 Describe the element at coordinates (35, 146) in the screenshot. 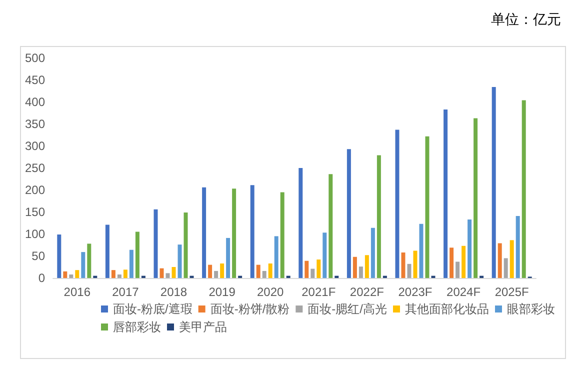

I see `y-tick-label: 300` at that location.